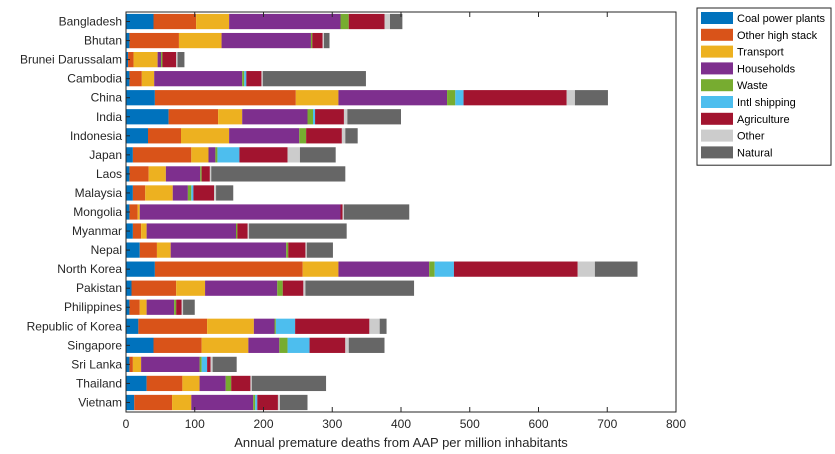 The image size is (835, 454). I want to click on bar-segment-households-mongolia, so click(240, 212).